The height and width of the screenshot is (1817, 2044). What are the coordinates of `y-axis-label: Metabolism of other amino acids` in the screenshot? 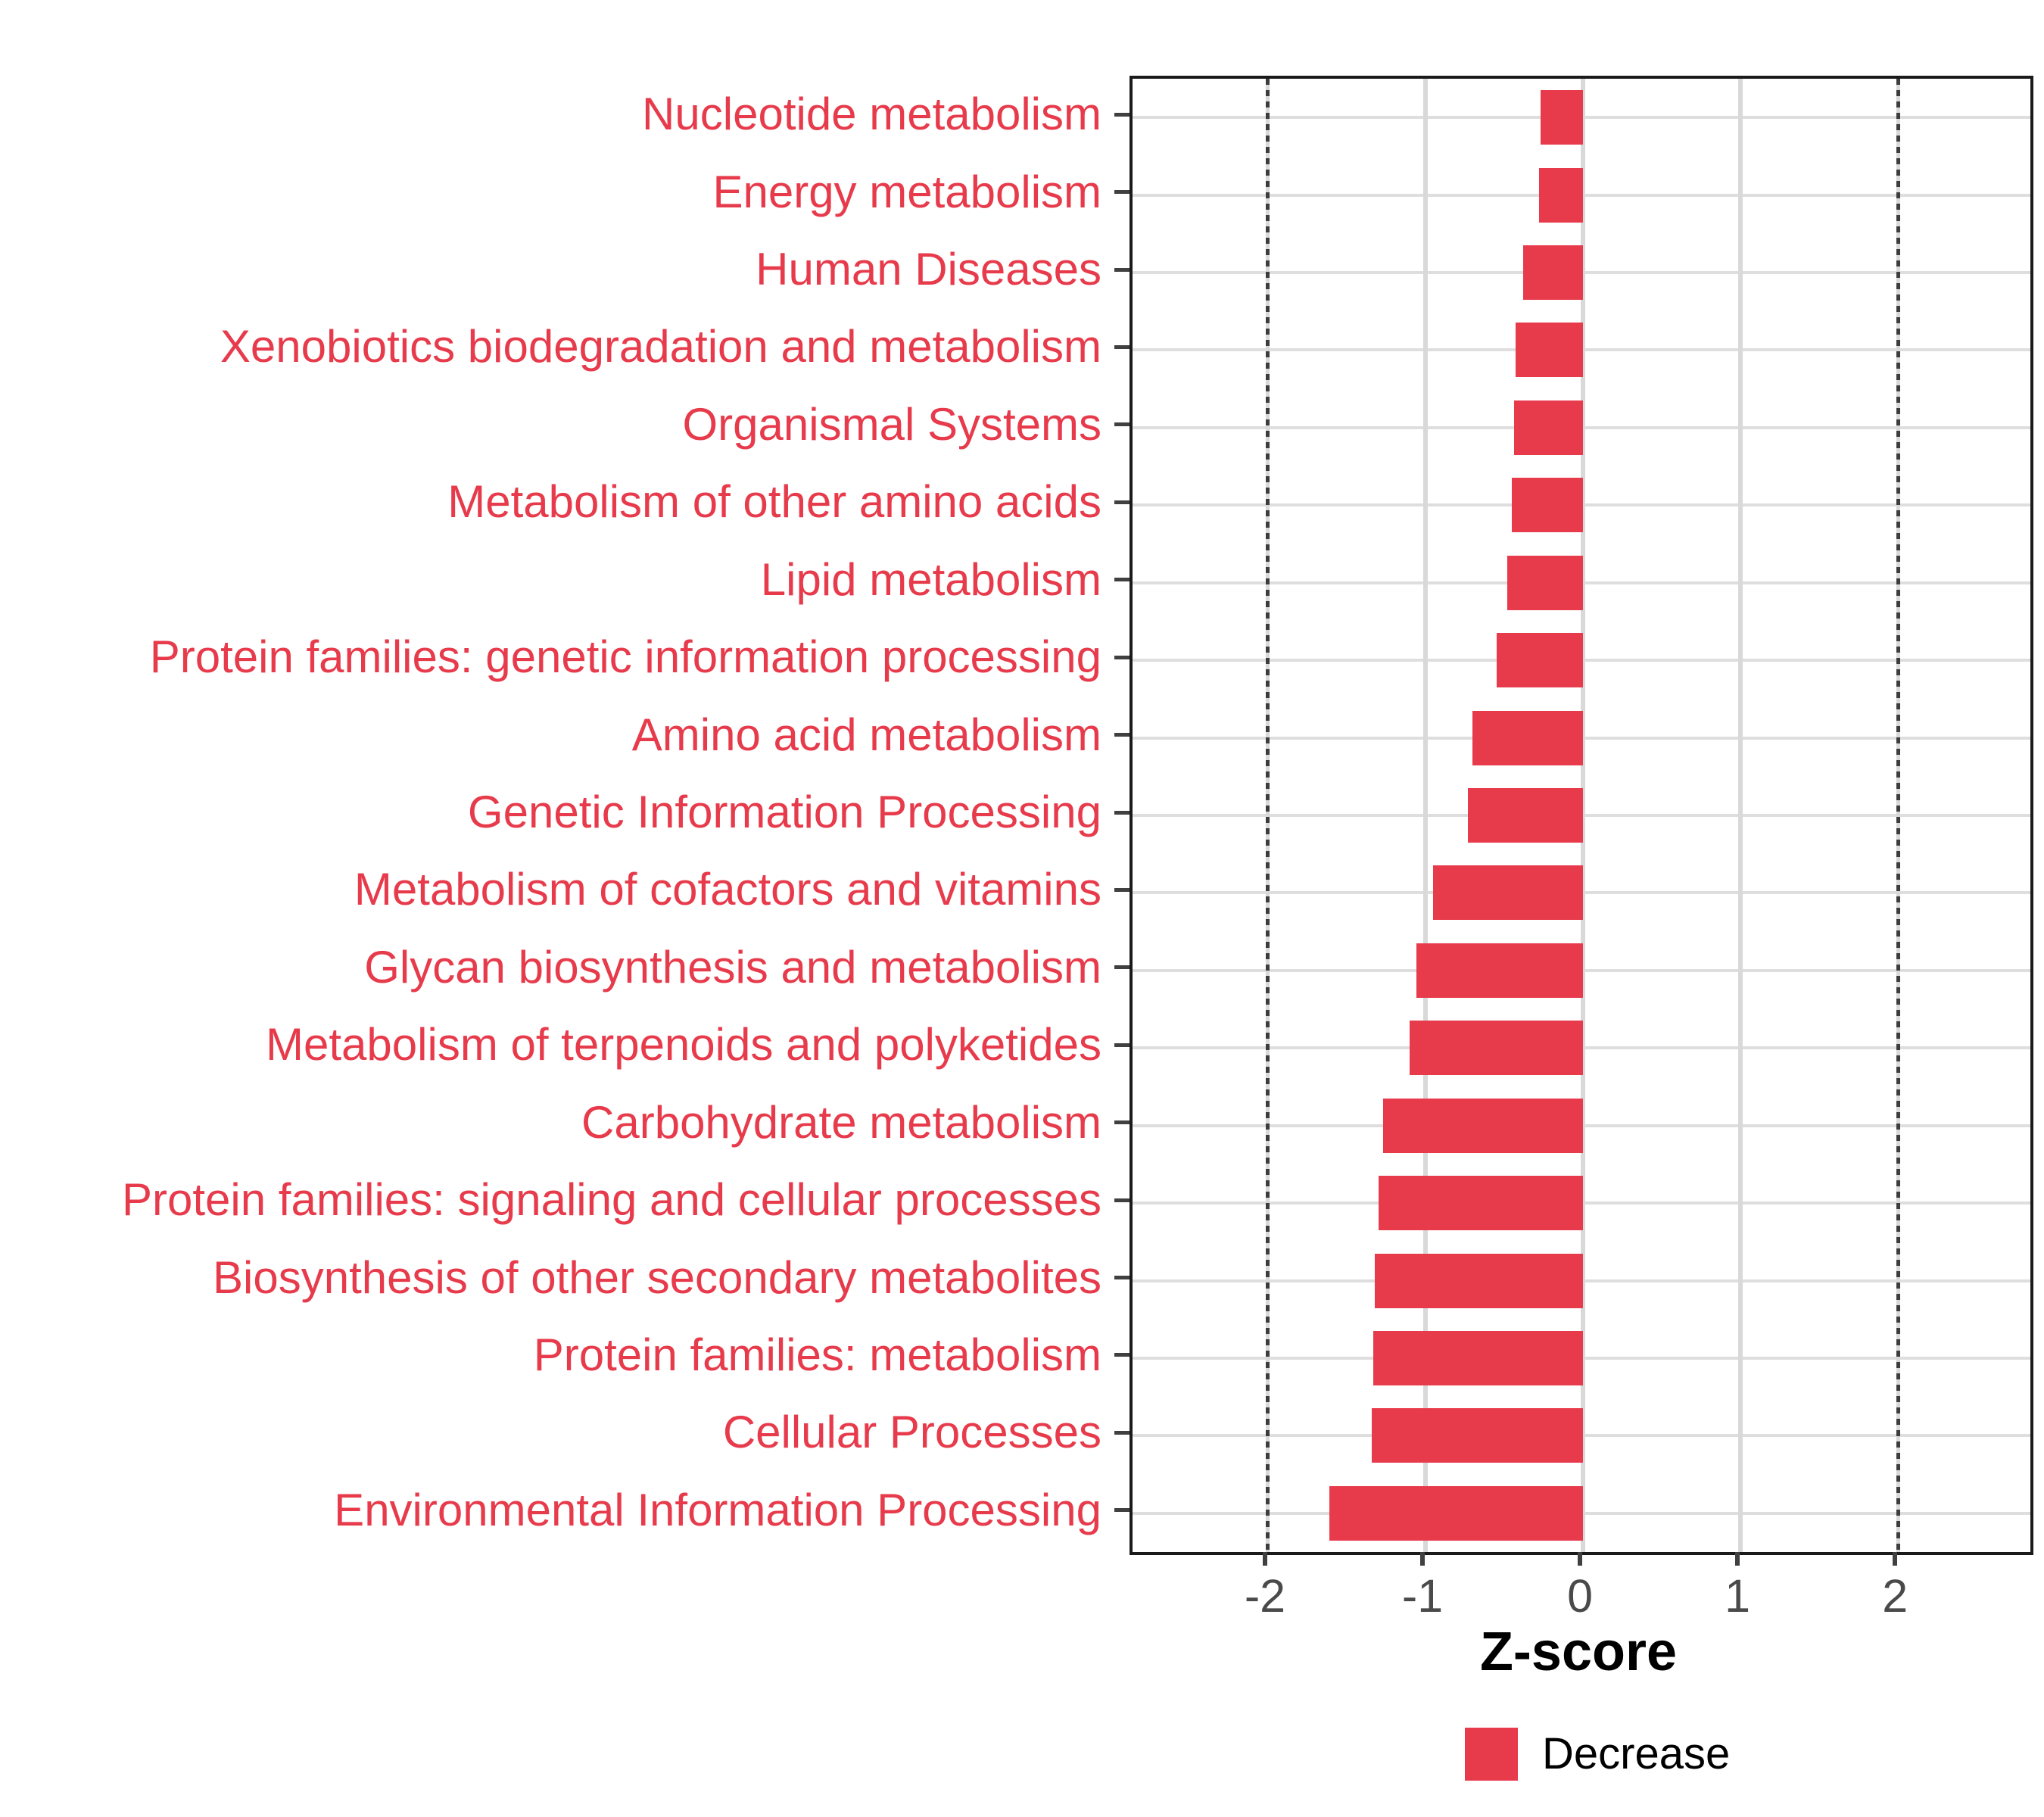 It's located at (774, 502).